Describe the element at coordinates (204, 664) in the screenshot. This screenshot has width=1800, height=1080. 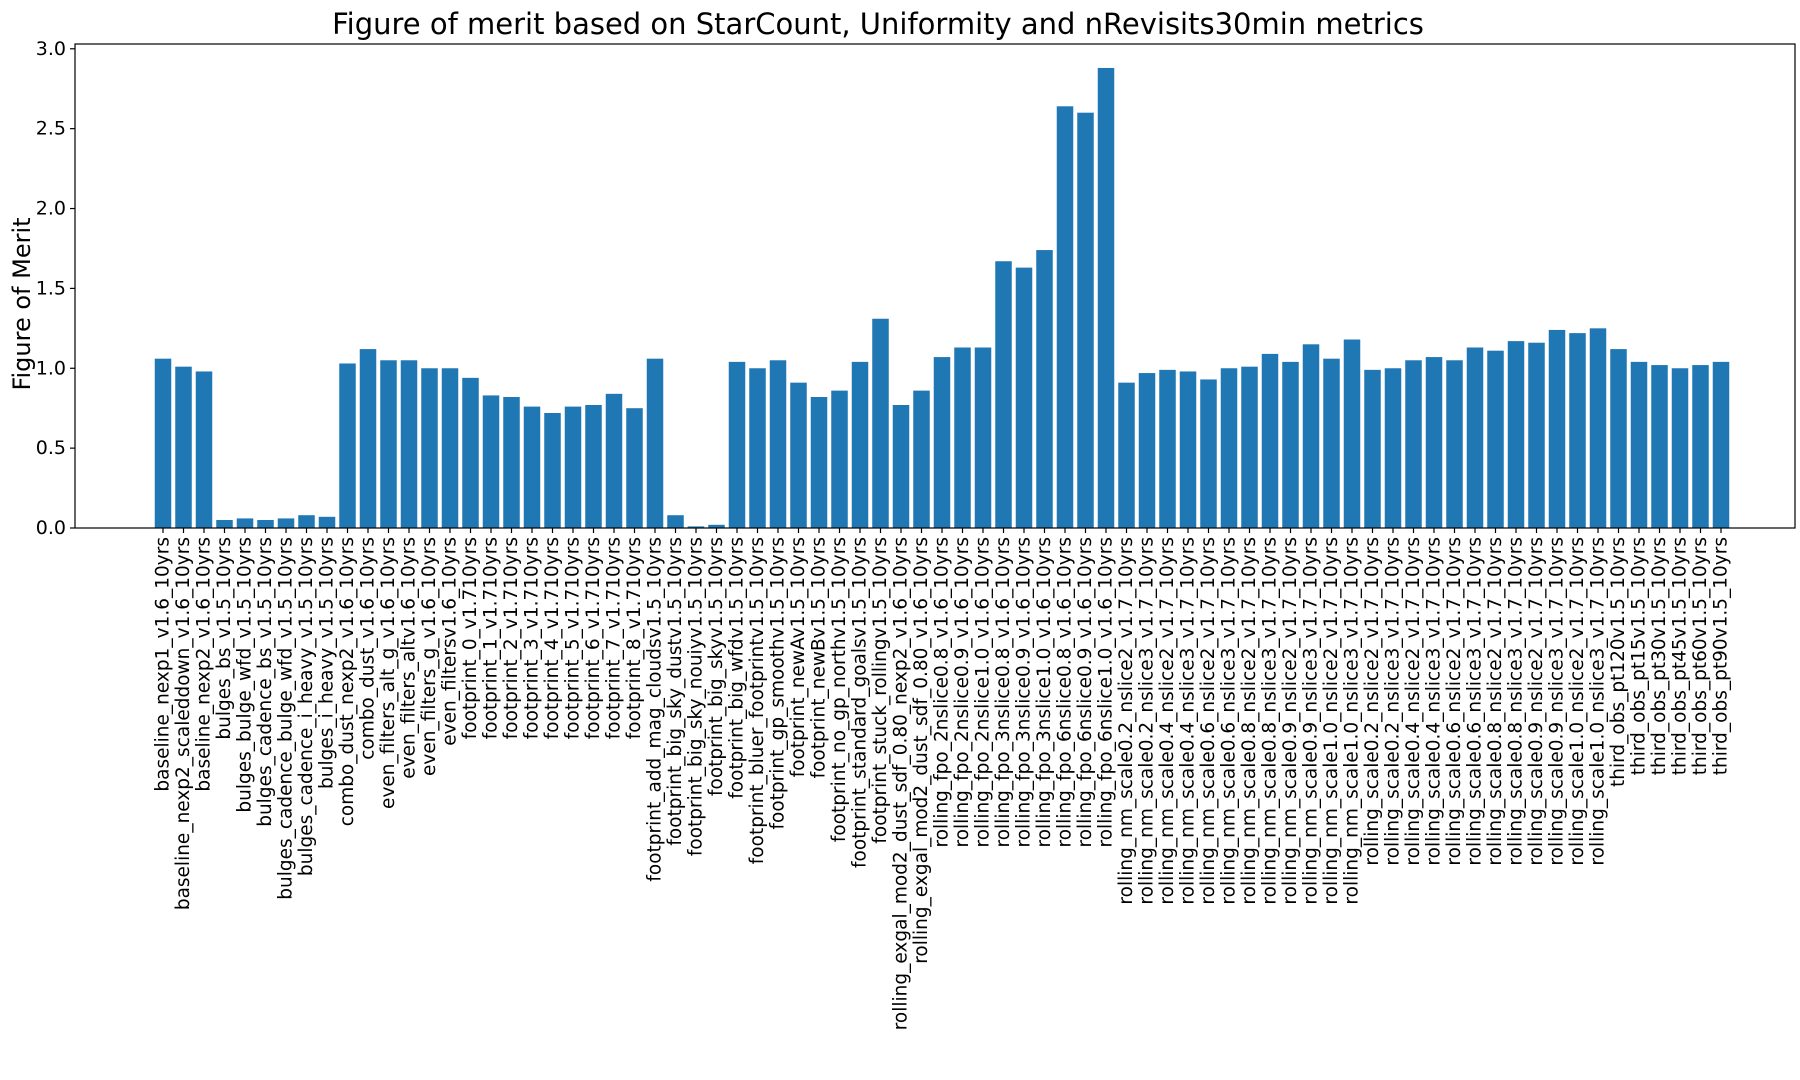
I see `x-tick-label: baseline_nexp2_v1.6_10yrs` at that location.